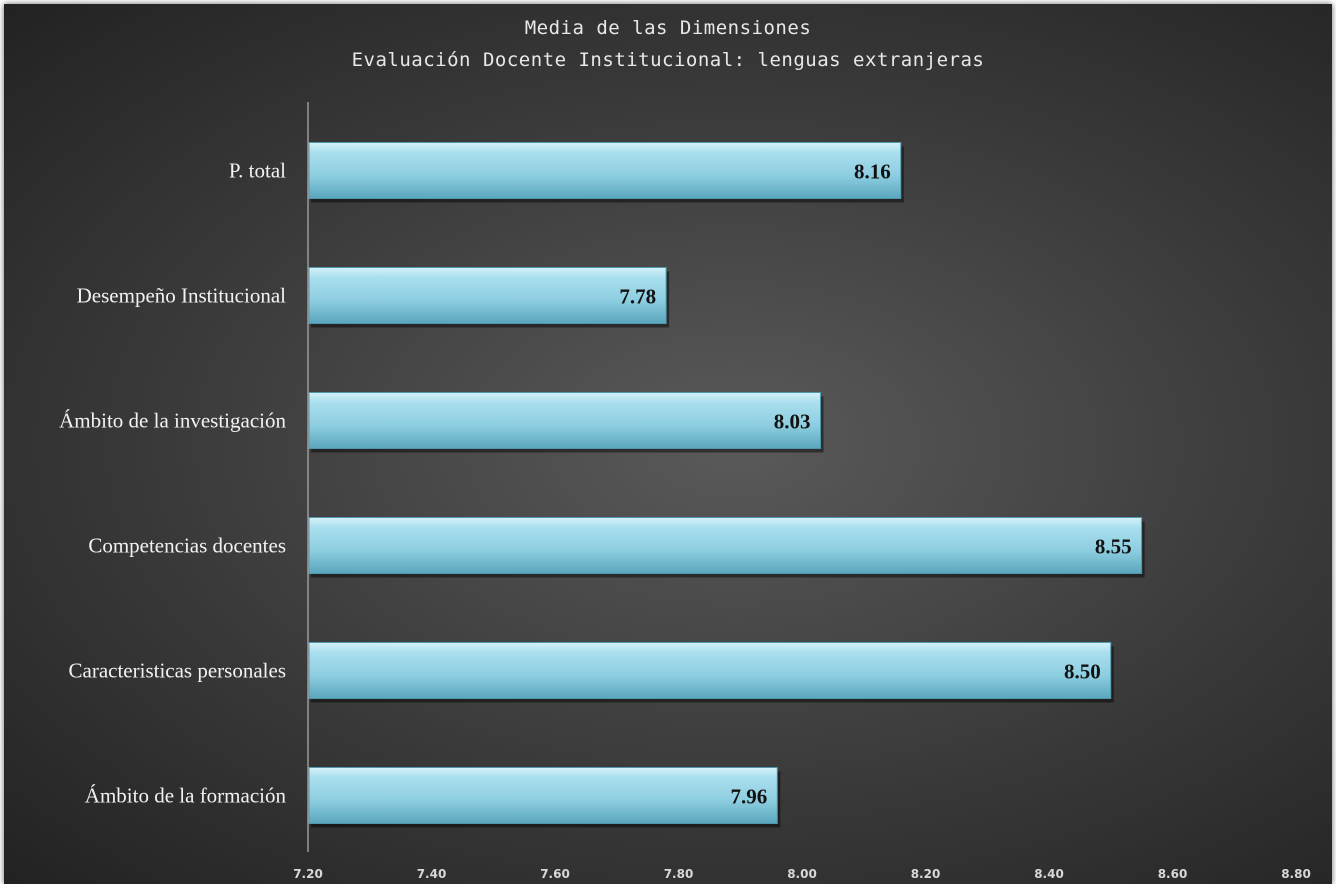 Image resolution: width=1336 pixels, height=884 pixels. I want to click on category-label: Desempeño Institucional, so click(182, 296).